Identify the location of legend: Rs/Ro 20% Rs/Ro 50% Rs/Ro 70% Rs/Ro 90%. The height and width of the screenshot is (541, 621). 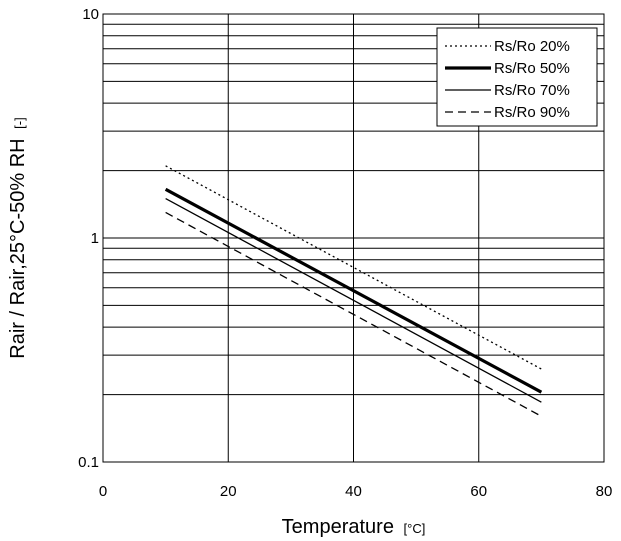
(517, 77).